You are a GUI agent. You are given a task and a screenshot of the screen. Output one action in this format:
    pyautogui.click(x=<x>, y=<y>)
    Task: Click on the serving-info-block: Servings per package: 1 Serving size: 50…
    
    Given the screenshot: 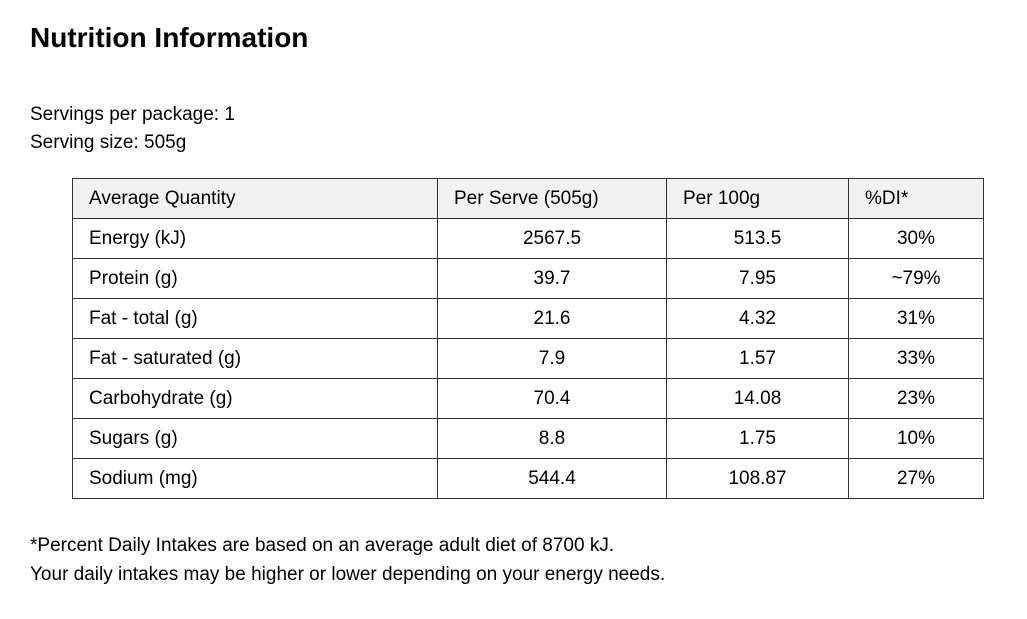 What is the action you would take?
    pyautogui.click(x=513, y=129)
    